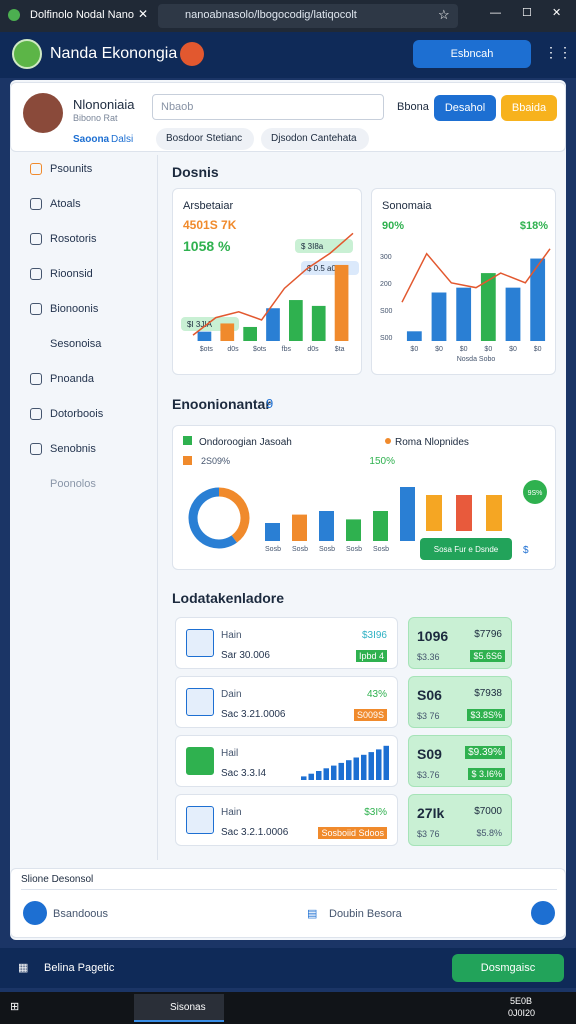 This screenshot has height=1024, width=576. Describe the element at coordinates (488, 693) in the screenshot. I see `stat: $7938` at that location.